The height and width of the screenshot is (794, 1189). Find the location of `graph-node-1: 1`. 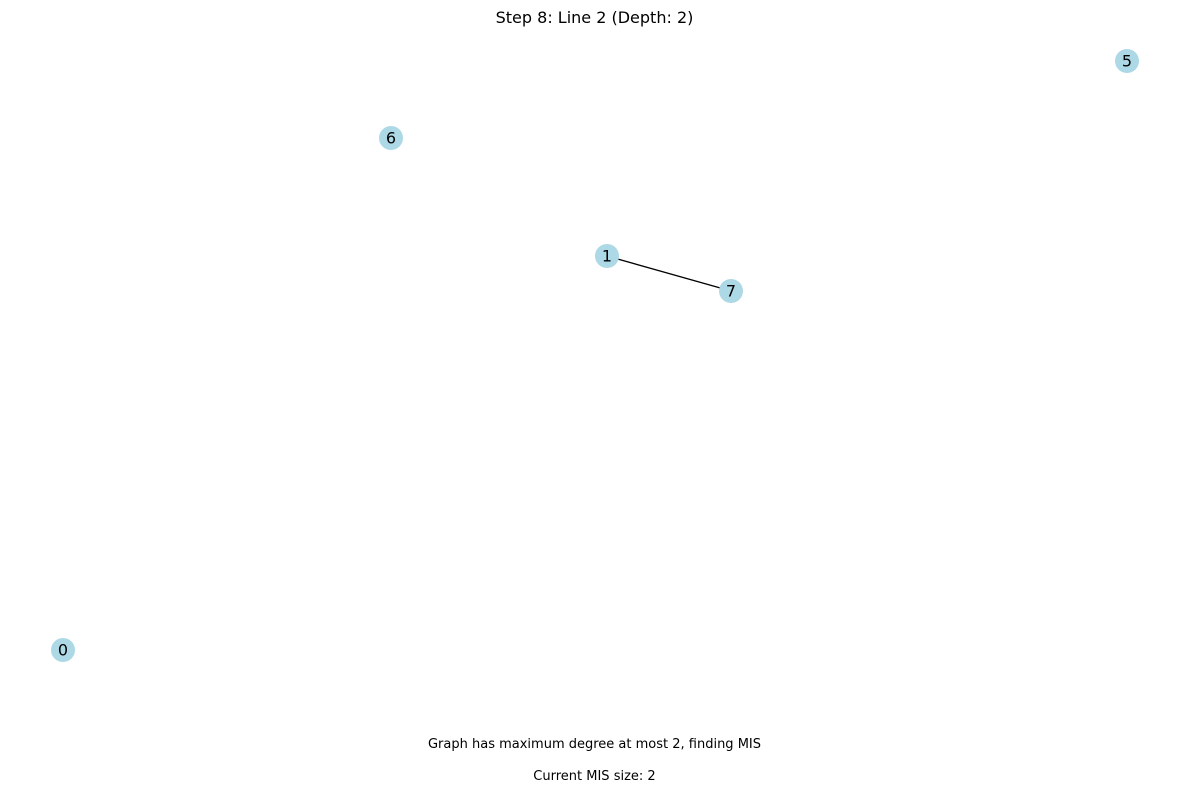

graph-node-1: 1 is located at coordinates (607, 256).